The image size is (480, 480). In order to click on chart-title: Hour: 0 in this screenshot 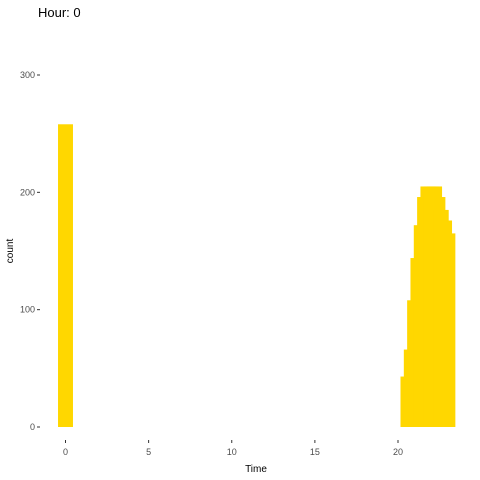, I will do `click(59, 12)`.